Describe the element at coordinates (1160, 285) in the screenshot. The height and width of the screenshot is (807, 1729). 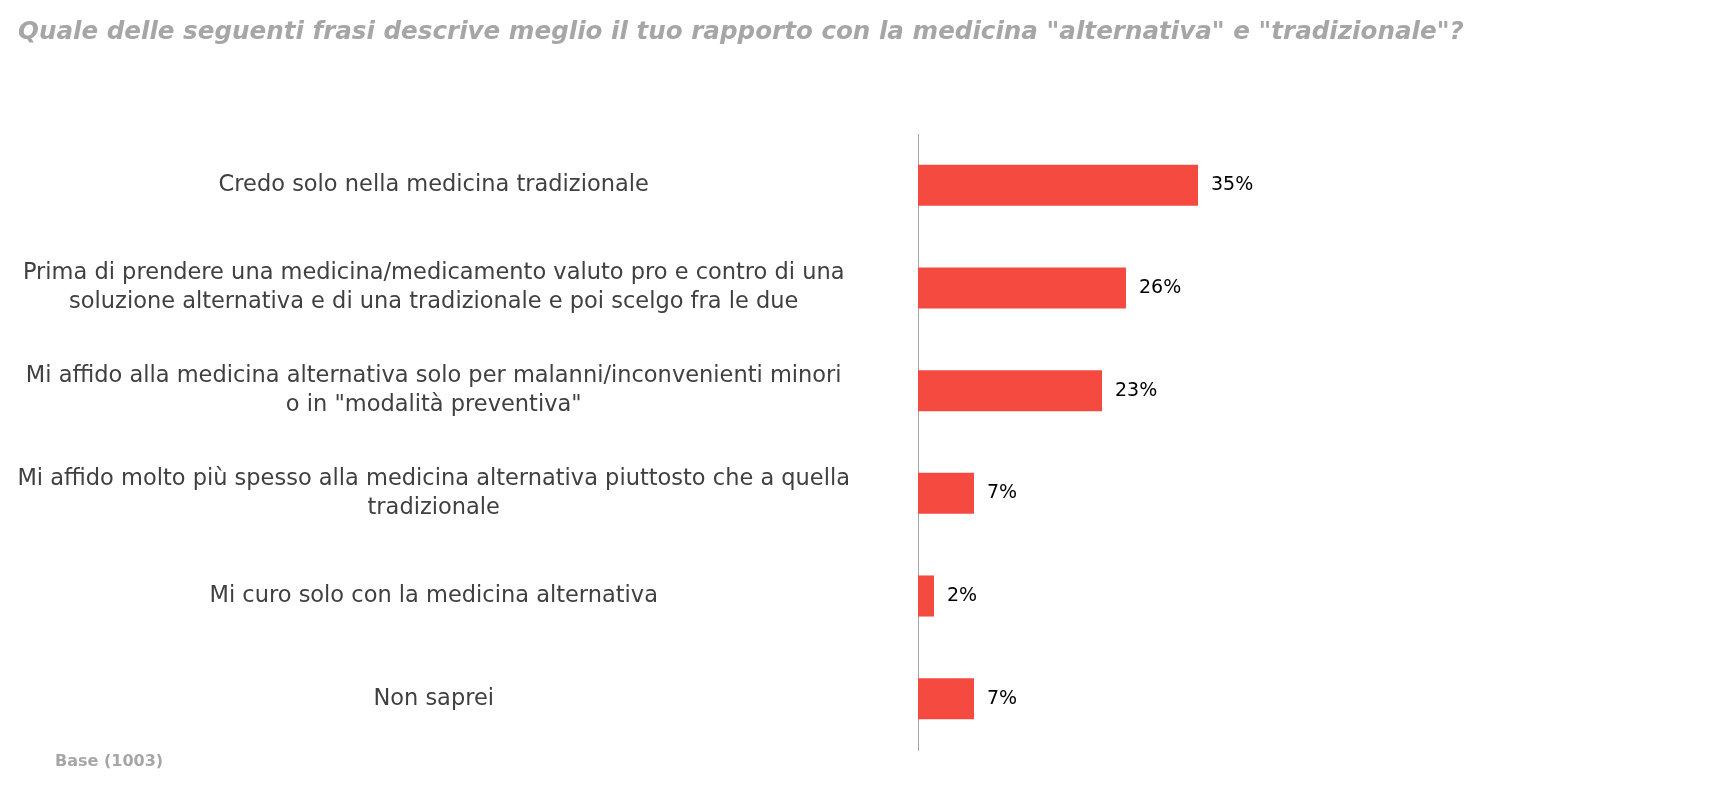
I see `data-label: 26%` at that location.